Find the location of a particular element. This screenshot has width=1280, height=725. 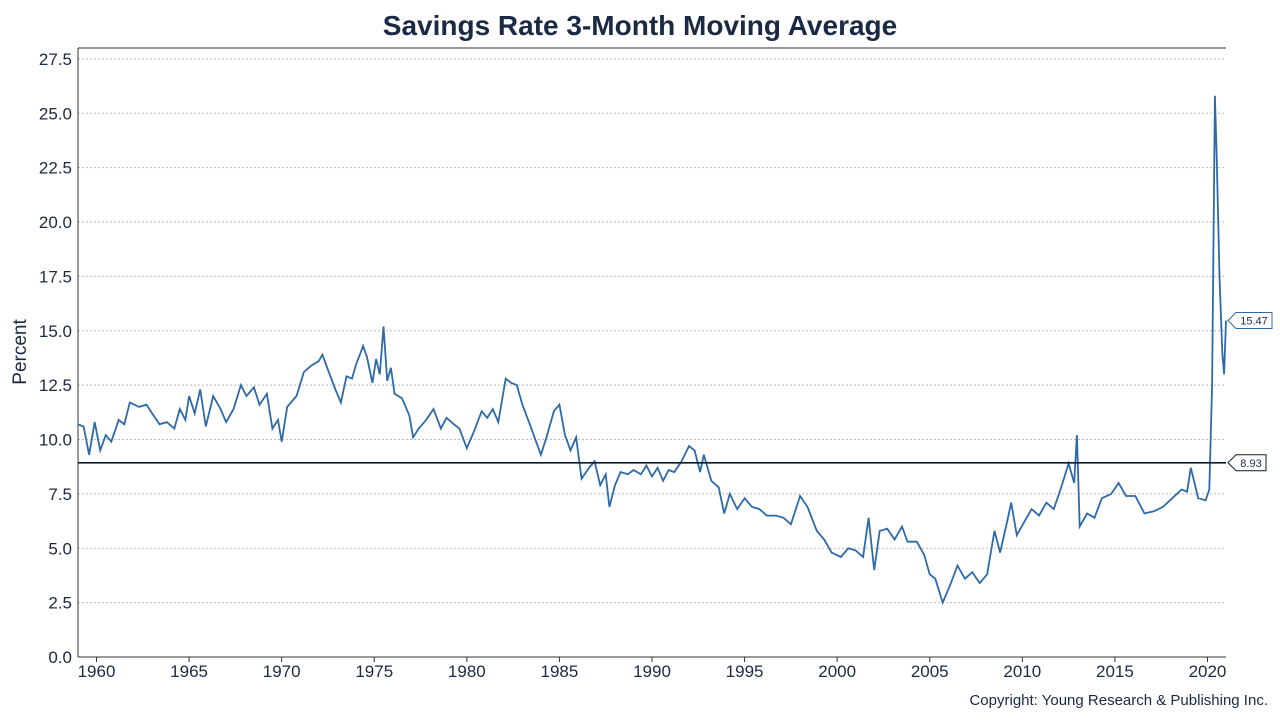

y-tick-label: 2.5 is located at coordinates (60, 603).